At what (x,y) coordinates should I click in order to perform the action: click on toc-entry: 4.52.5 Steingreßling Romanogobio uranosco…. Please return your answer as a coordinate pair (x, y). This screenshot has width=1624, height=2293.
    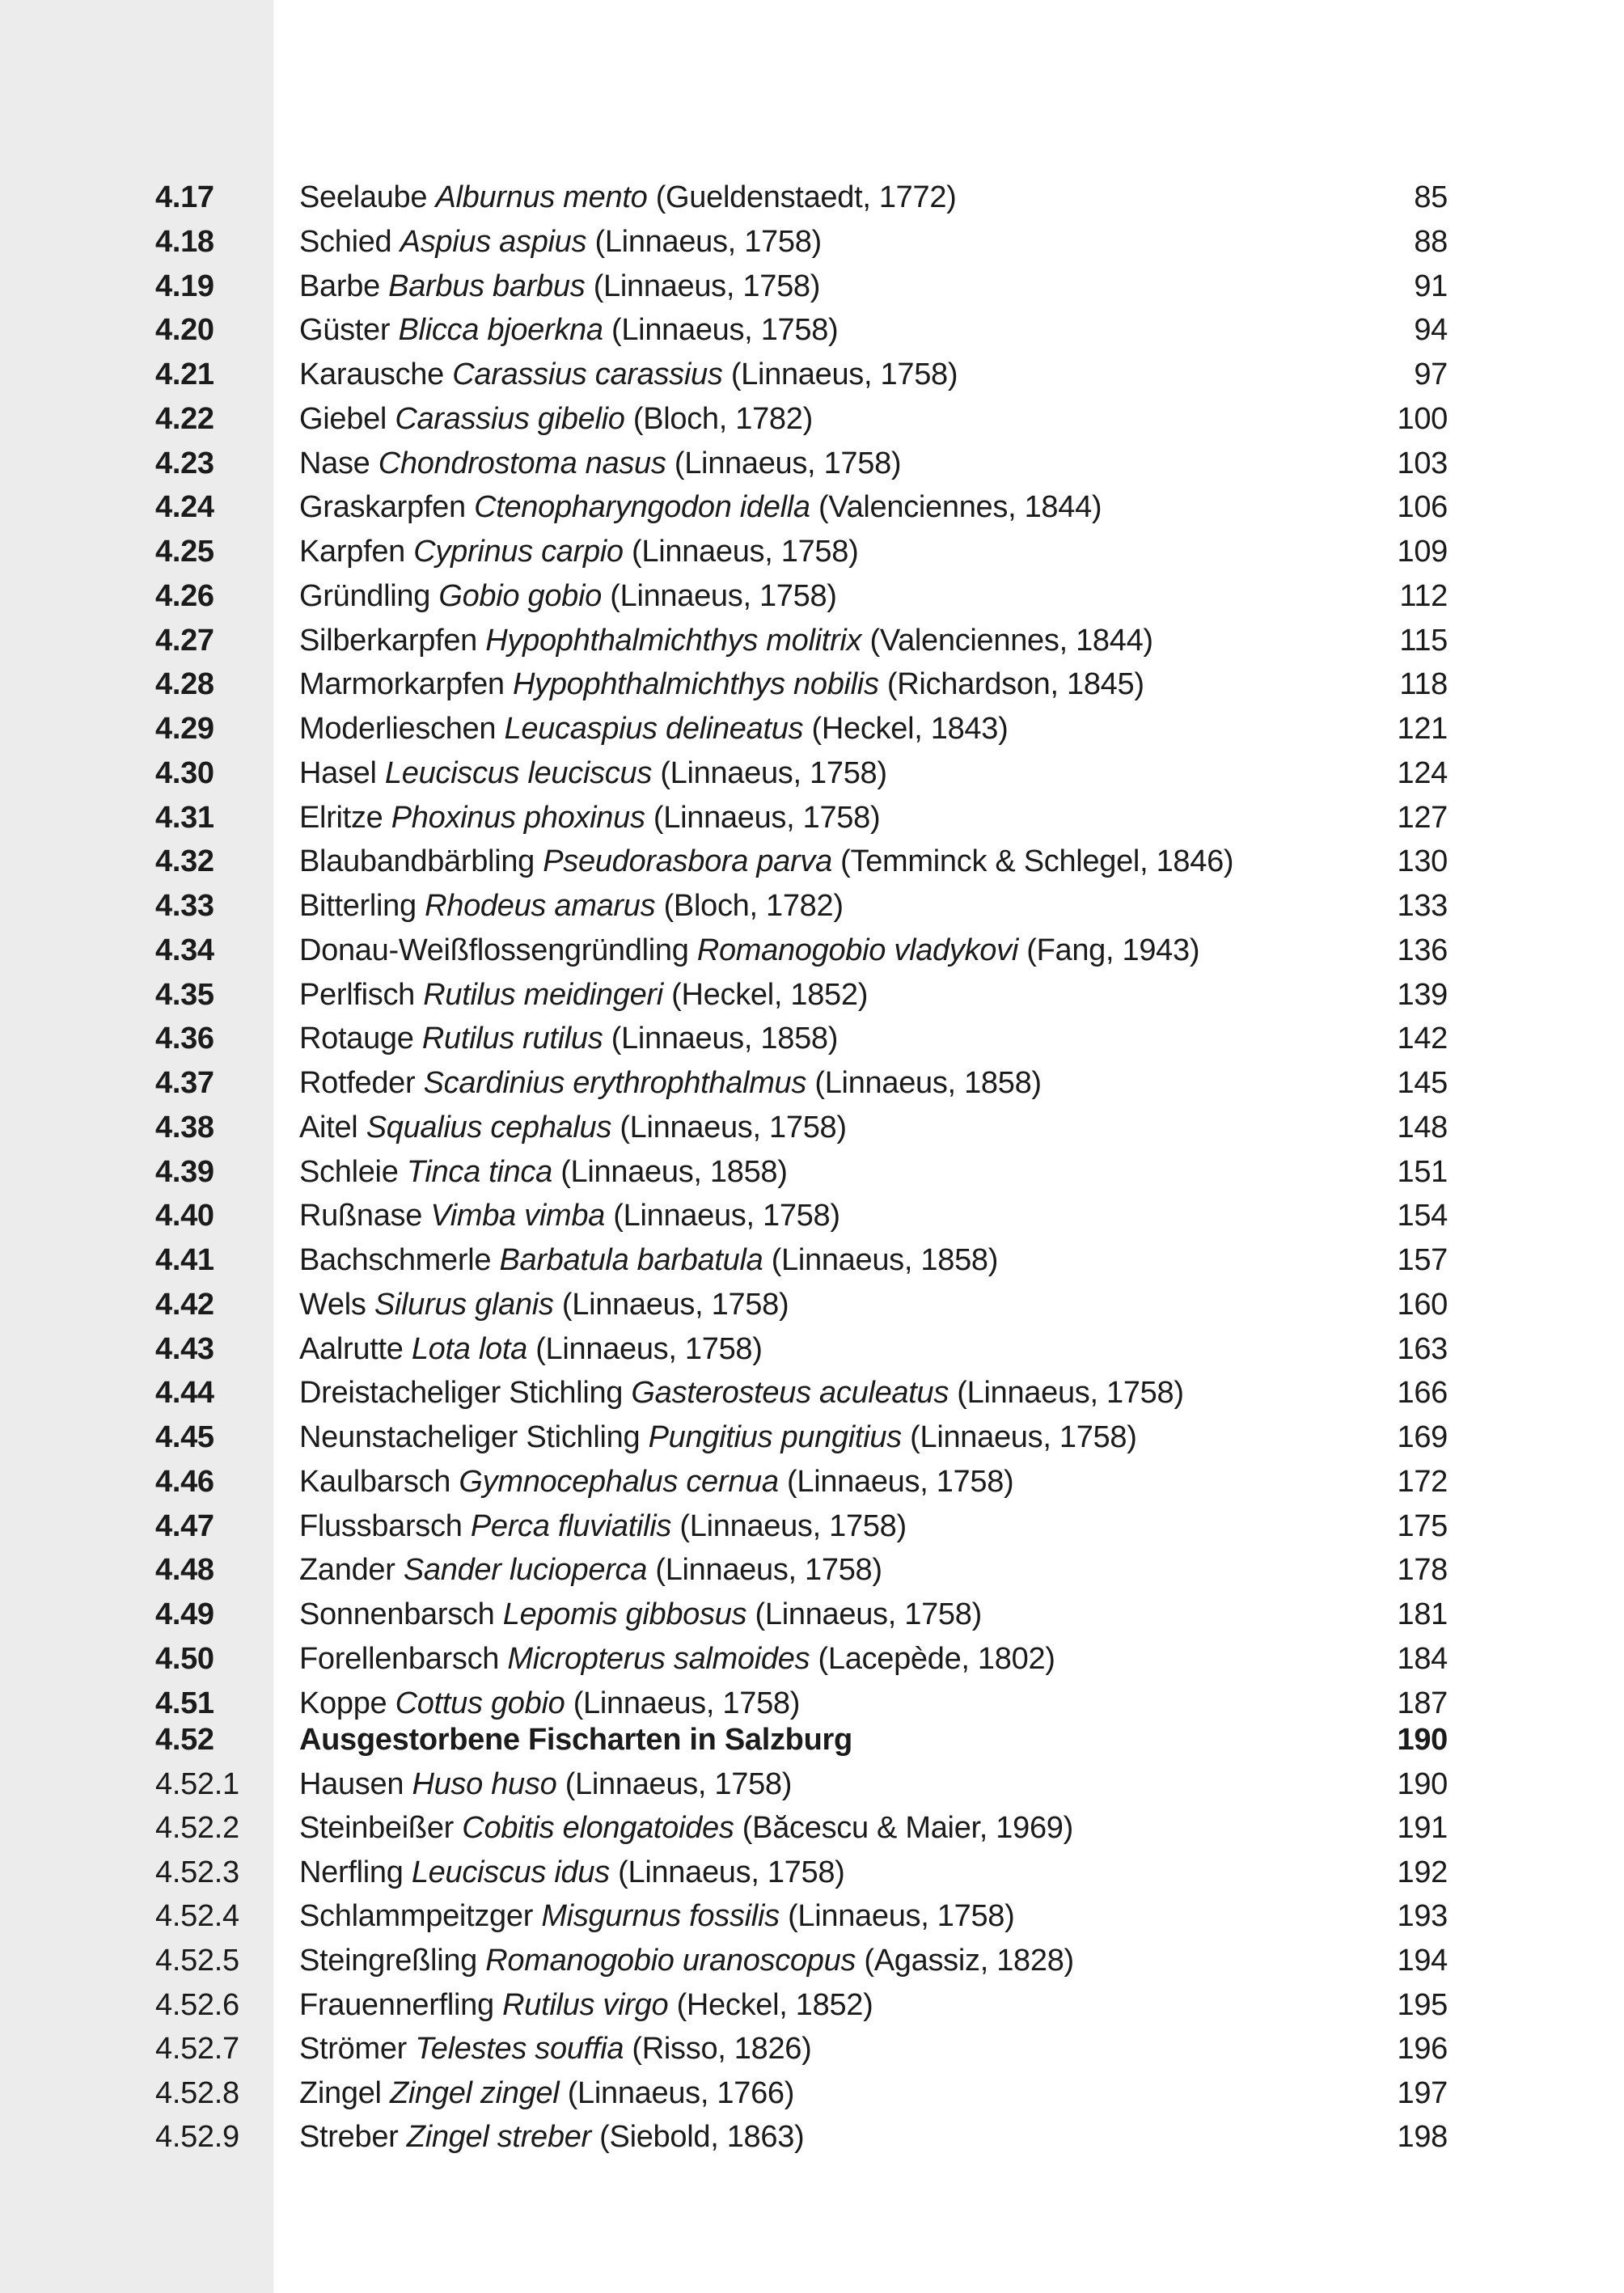
    Looking at the image, I should click on (812, 1961).